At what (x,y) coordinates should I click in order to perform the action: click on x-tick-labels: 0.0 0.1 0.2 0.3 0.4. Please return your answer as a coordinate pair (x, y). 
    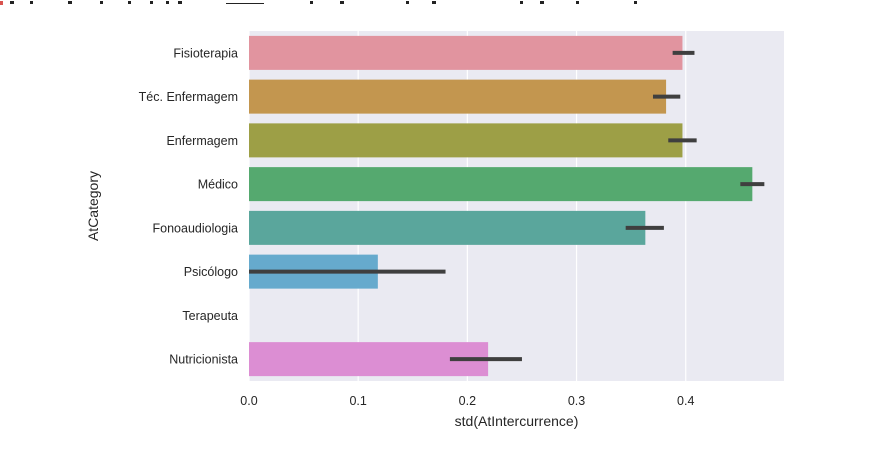
    Looking at the image, I should click on (467, 401).